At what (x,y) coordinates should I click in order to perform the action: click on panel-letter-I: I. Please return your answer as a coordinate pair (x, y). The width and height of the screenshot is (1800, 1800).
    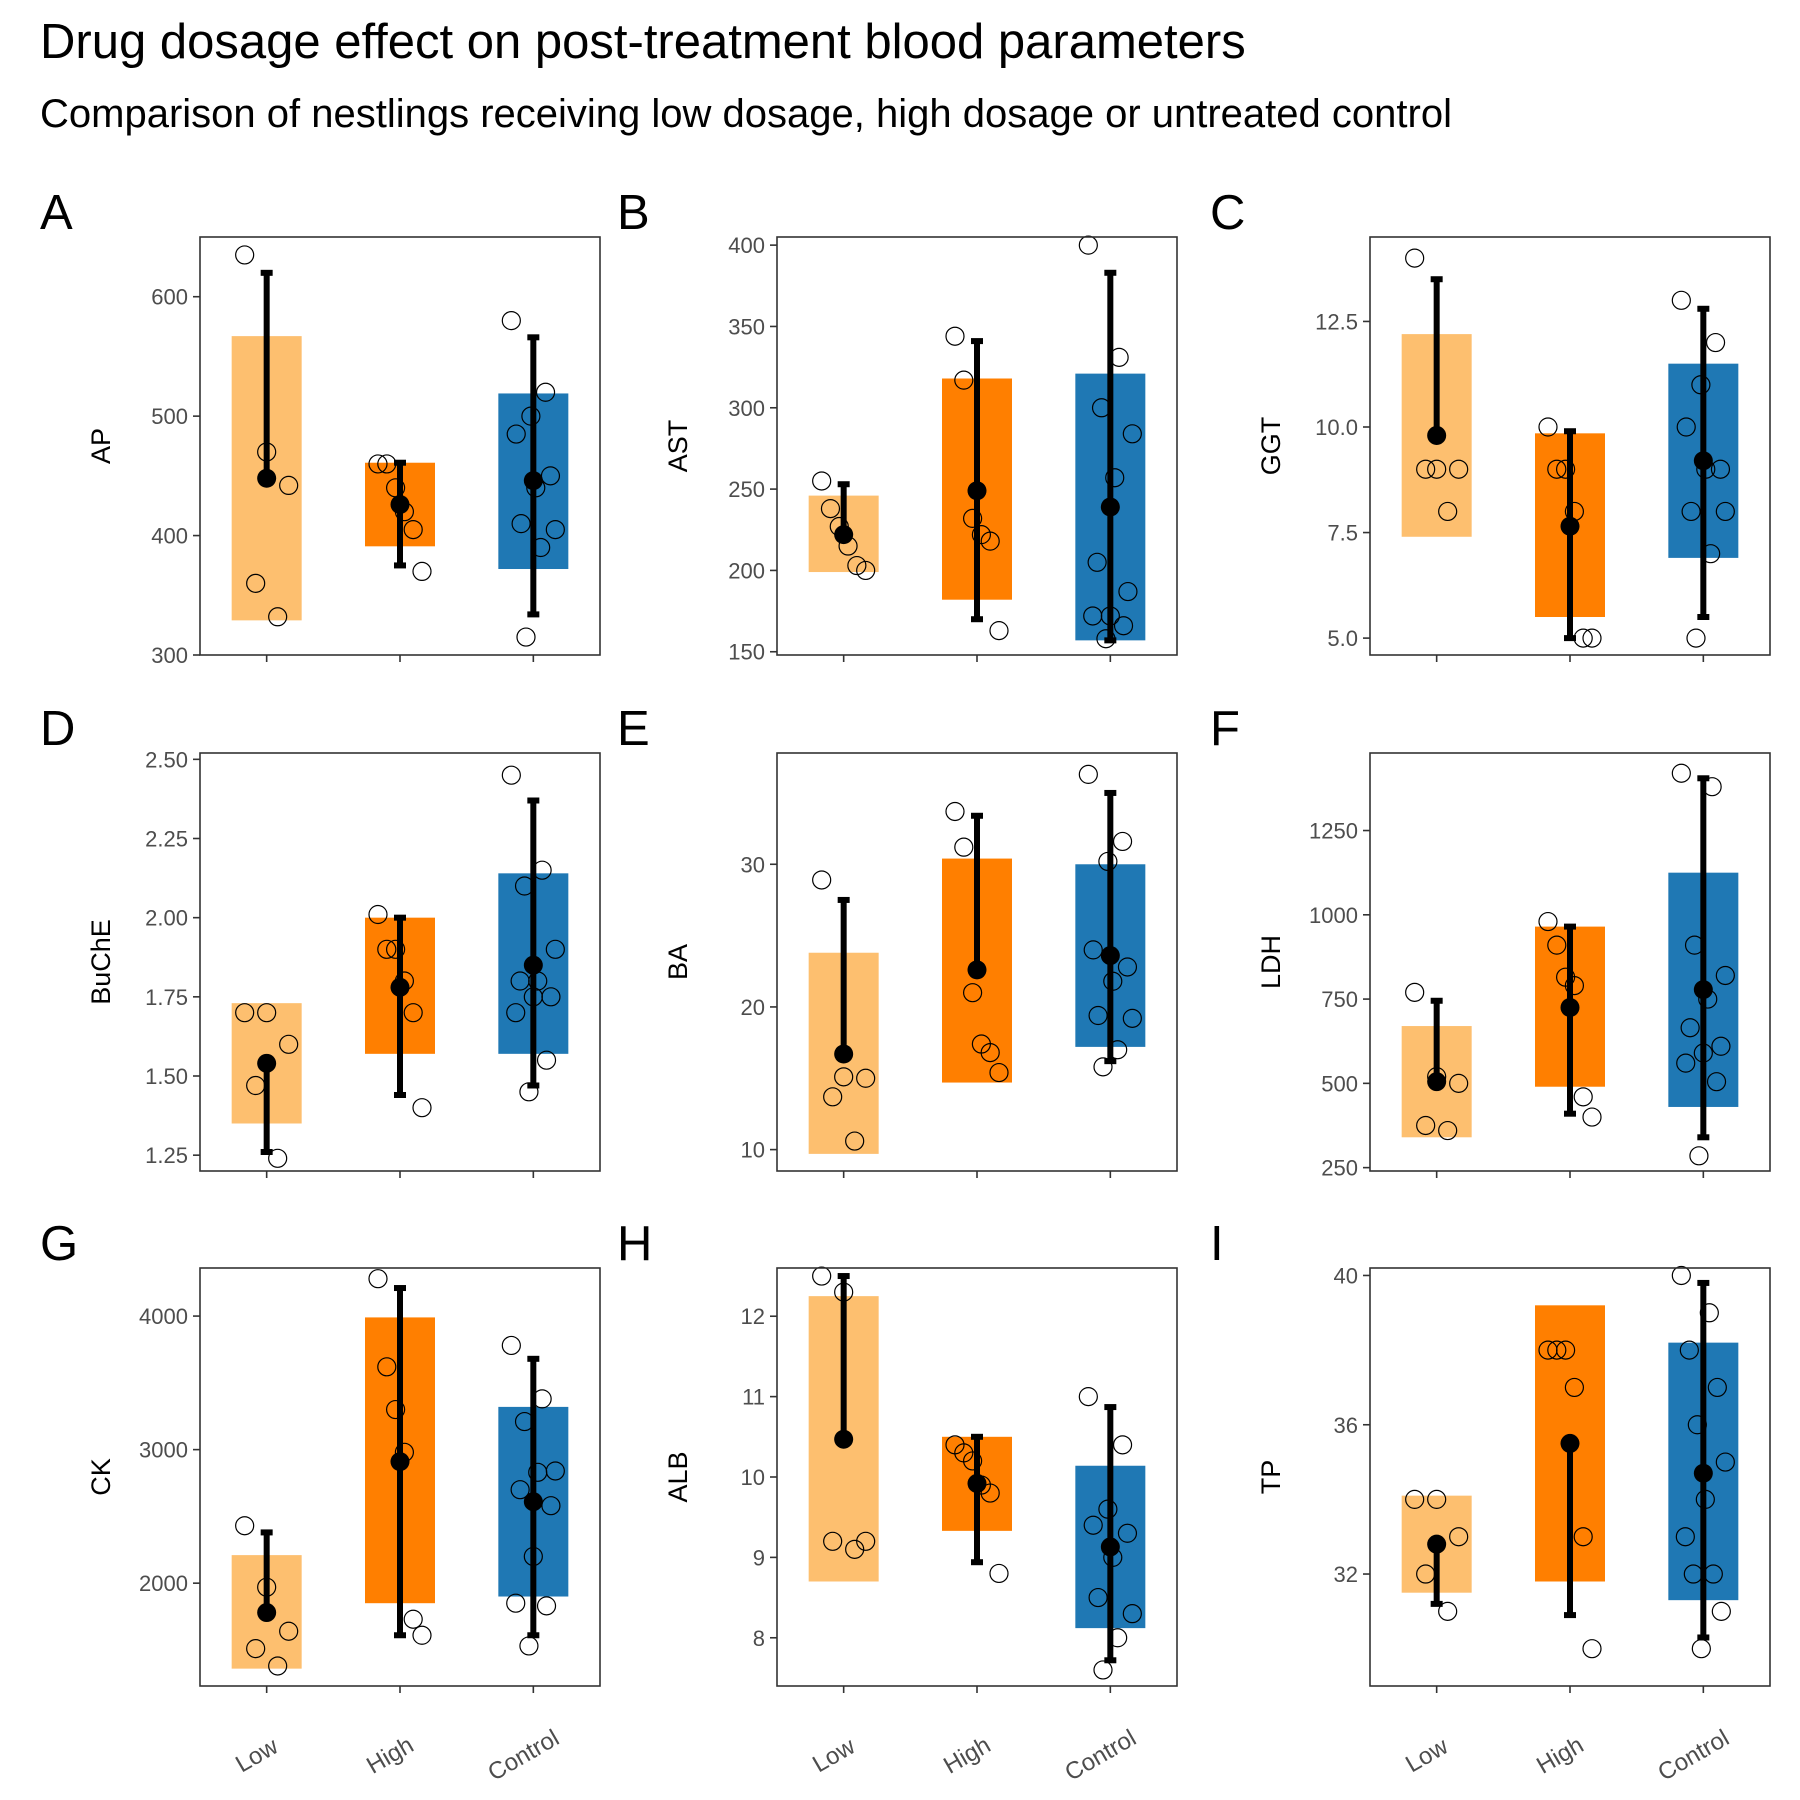
    Looking at the image, I should click on (1217, 1244).